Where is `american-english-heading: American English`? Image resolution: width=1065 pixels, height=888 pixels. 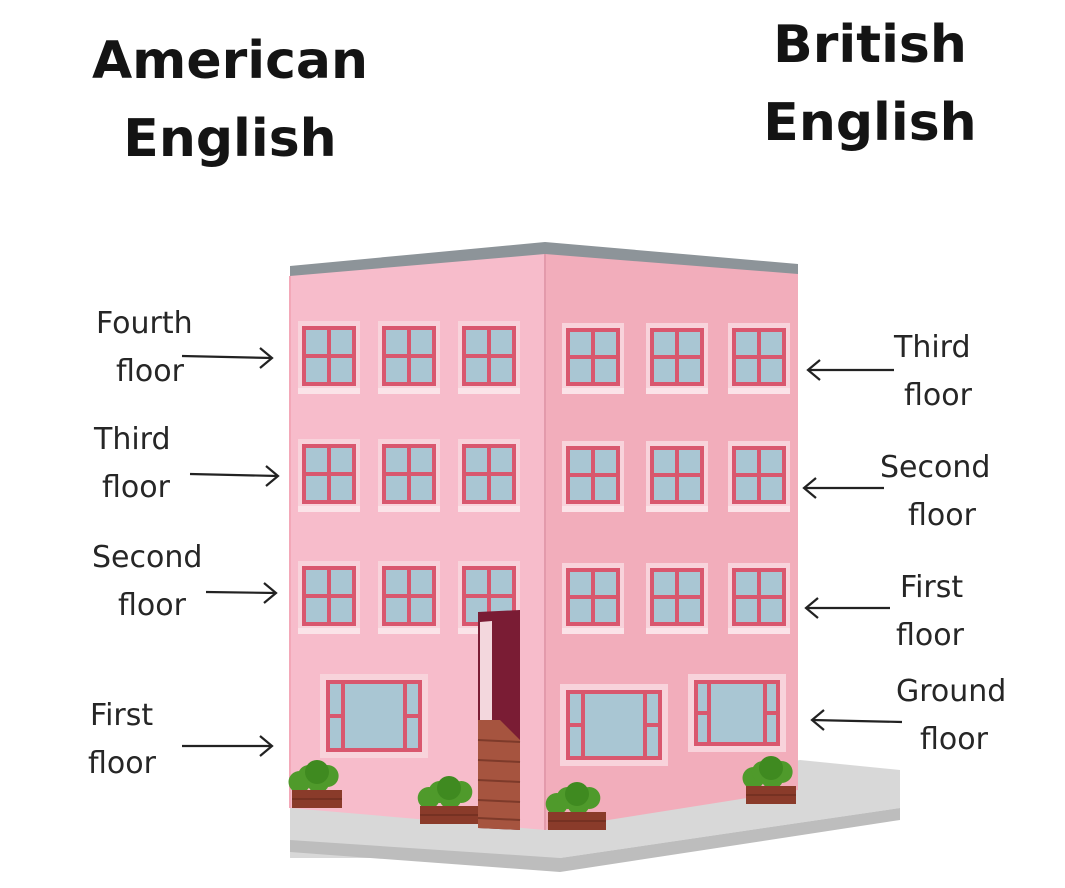 american-english-heading: American English is located at coordinates (230, 100).